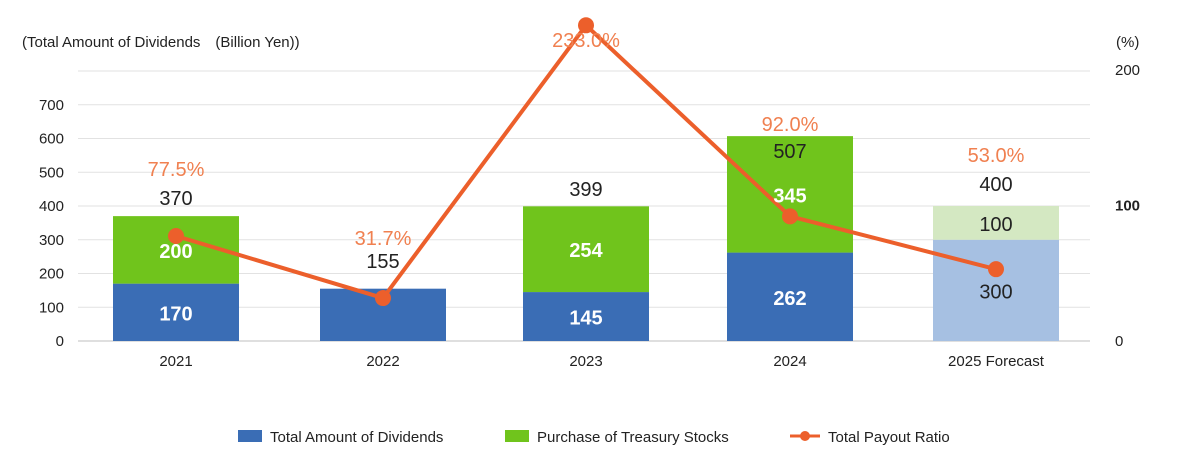 The image size is (1200, 472). I want to click on bar-label-treasury: 254, so click(586, 251).